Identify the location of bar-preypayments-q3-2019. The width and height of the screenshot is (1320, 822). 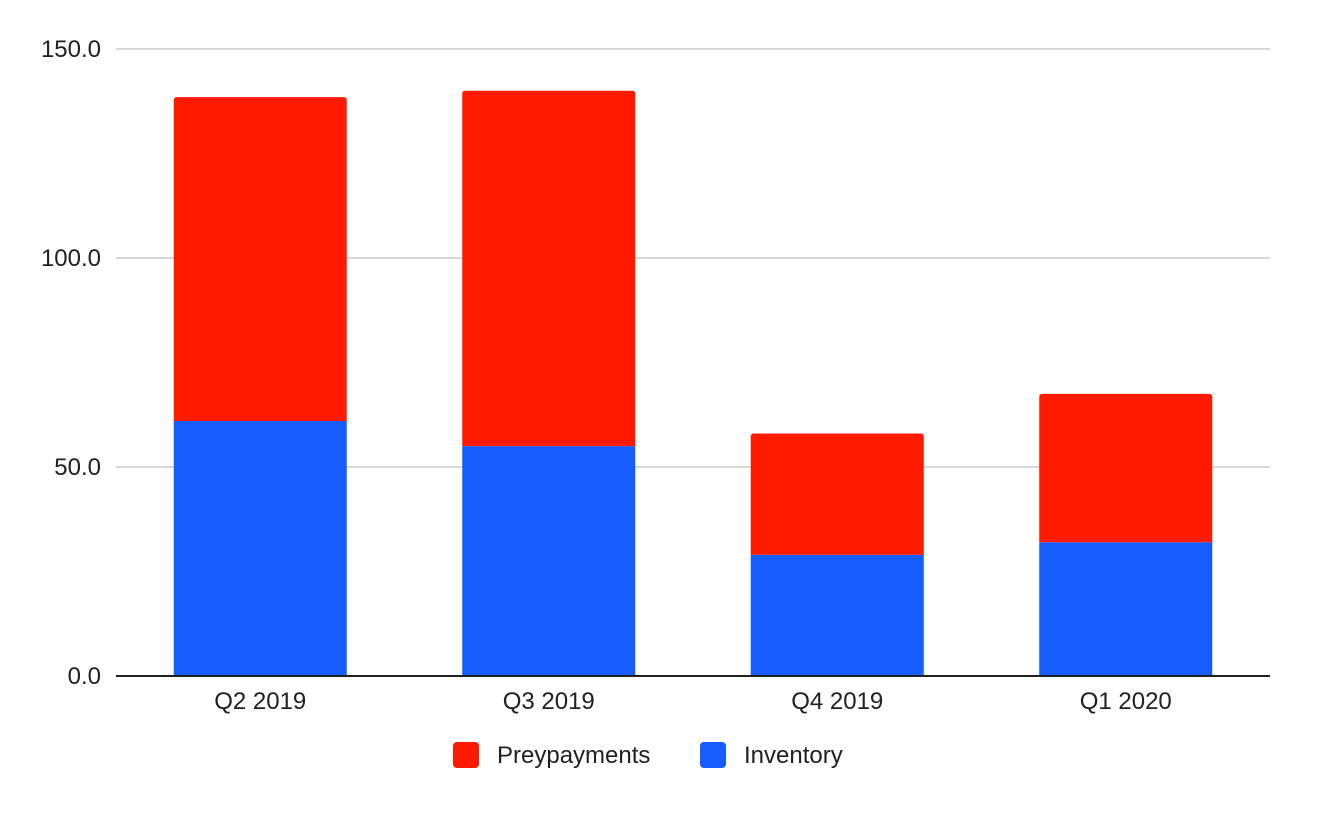
(549, 268).